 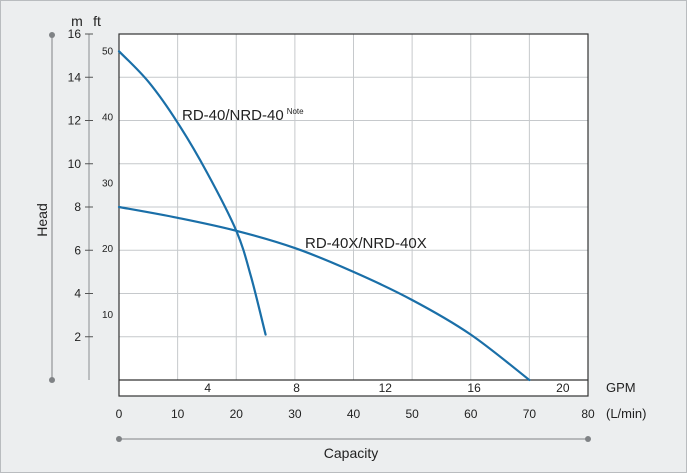 What do you see at coordinates (108, 117) in the screenshot?
I see `ft-tick-label: 40` at bounding box center [108, 117].